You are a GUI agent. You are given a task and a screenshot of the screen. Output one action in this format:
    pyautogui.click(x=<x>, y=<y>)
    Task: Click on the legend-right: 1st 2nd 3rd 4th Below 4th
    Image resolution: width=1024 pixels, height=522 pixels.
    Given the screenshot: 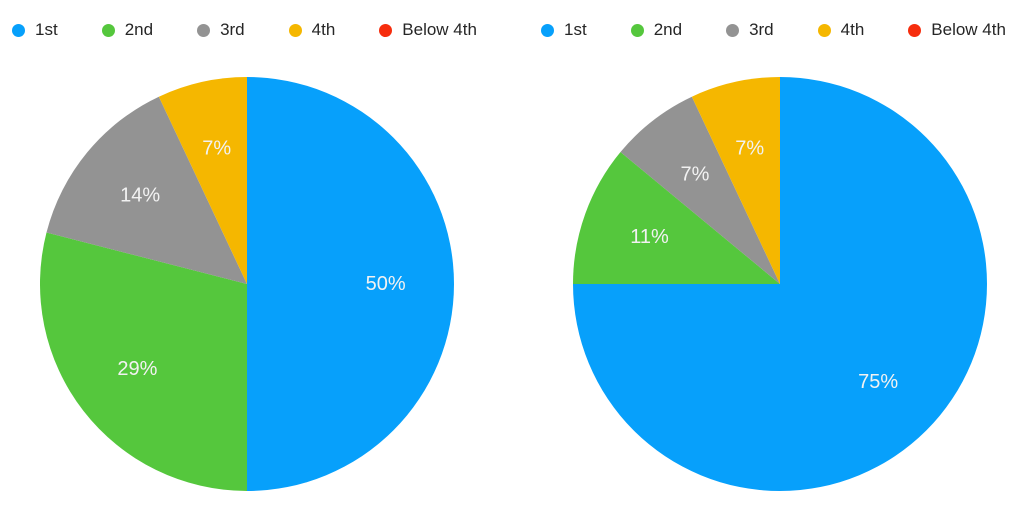 What is the action you would take?
    pyautogui.click(x=773, y=30)
    